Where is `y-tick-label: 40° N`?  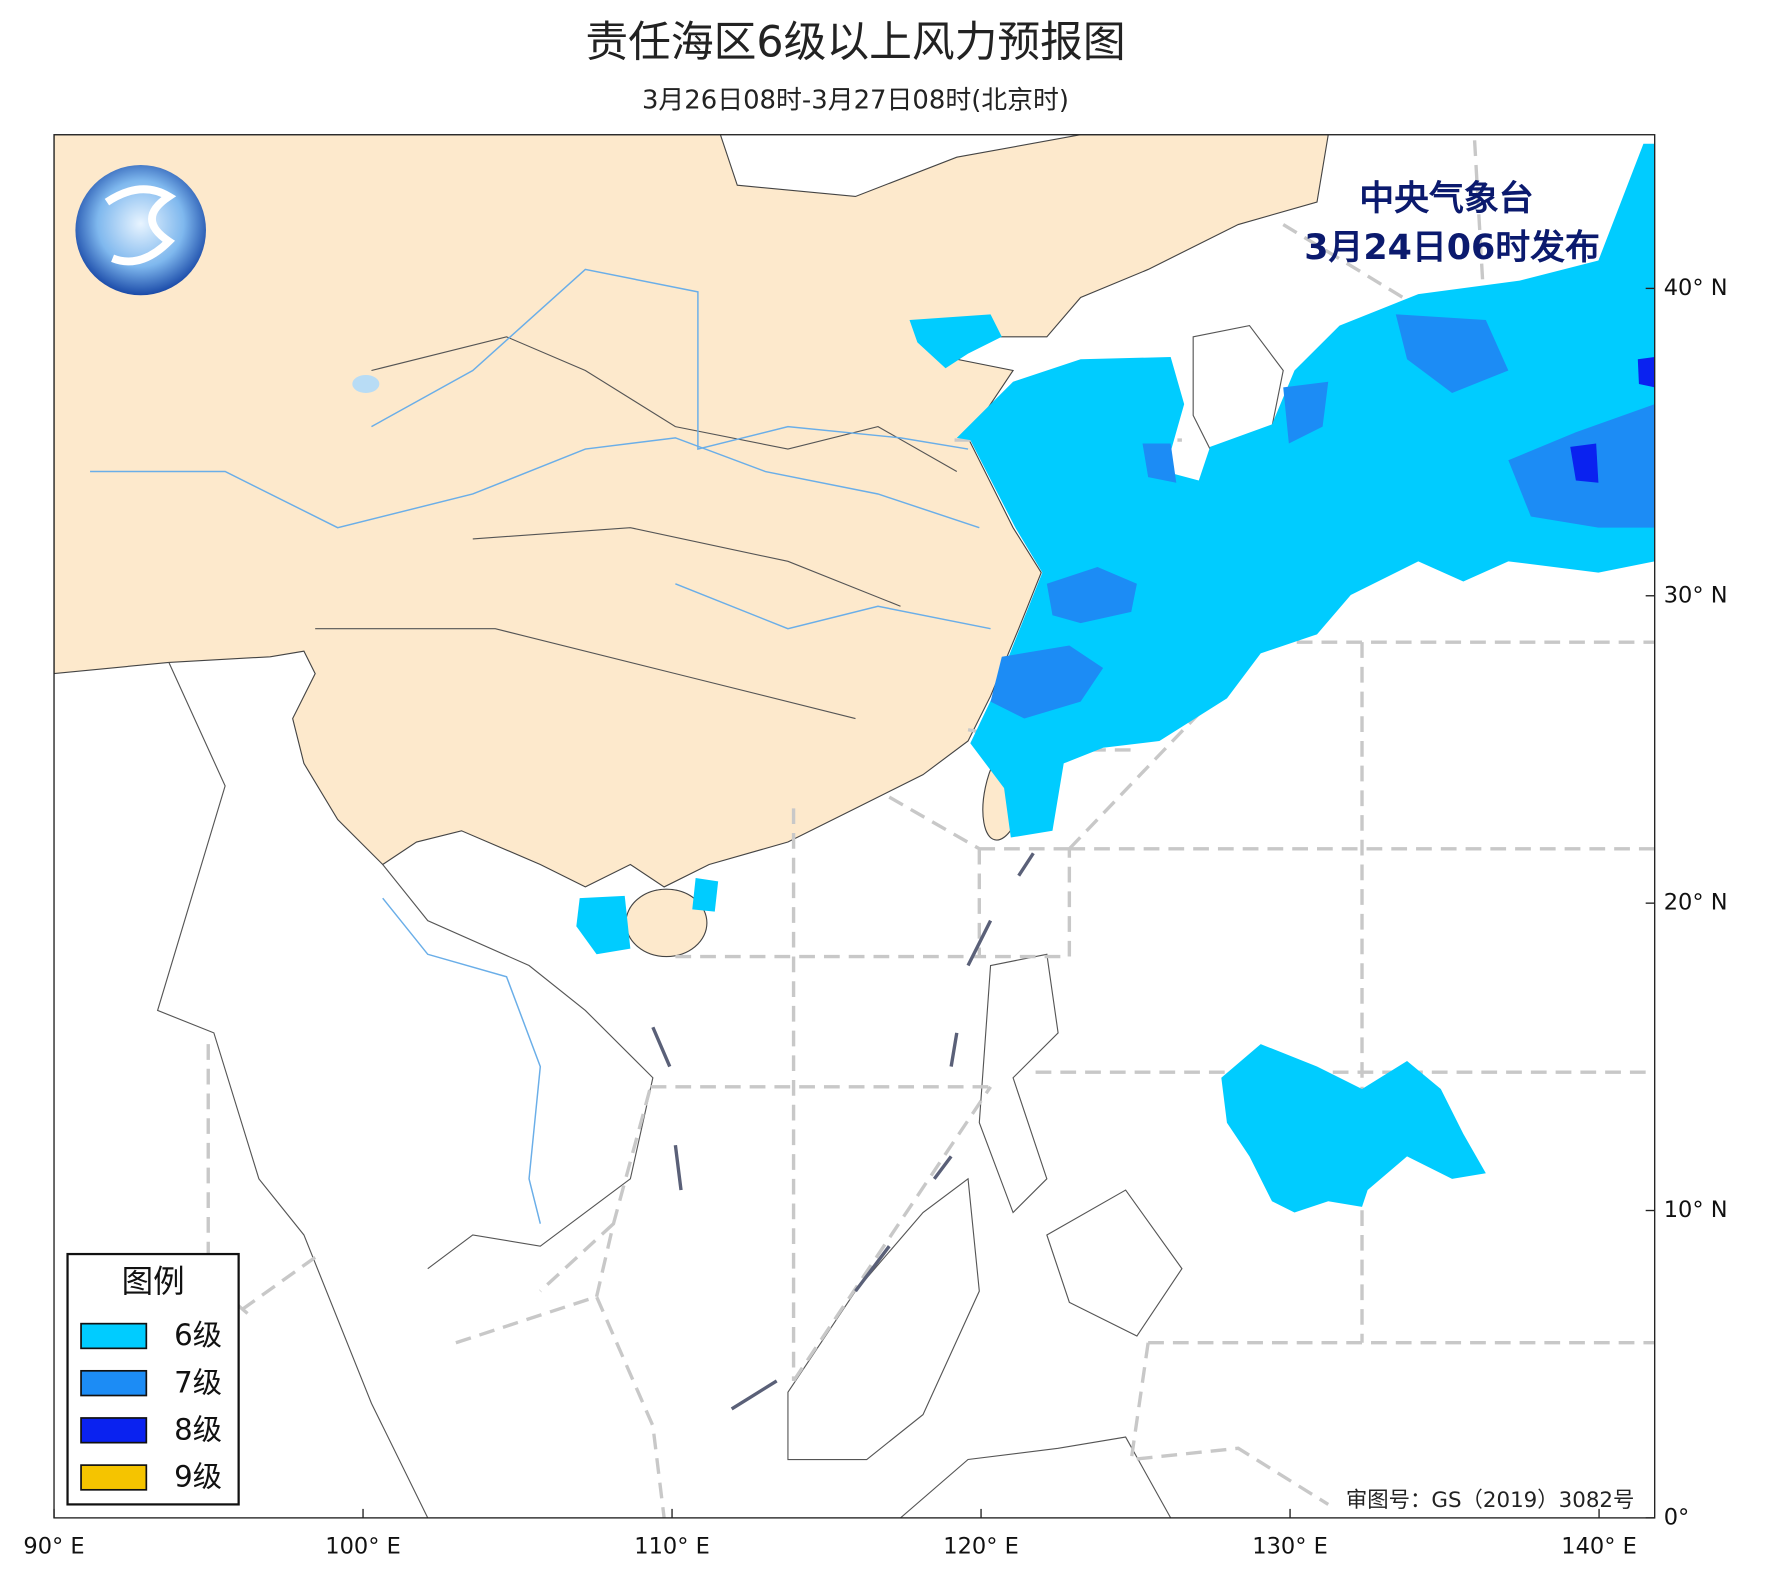
y-tick-label: 40° N is located at coordinates (1696, 288).